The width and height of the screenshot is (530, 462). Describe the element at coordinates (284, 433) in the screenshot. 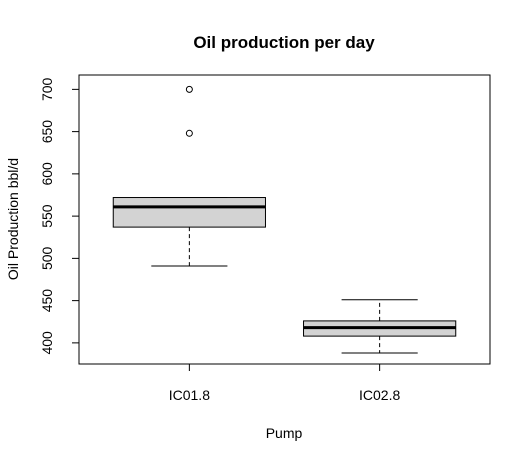

I see `x-axis-label: Pump` at that location.